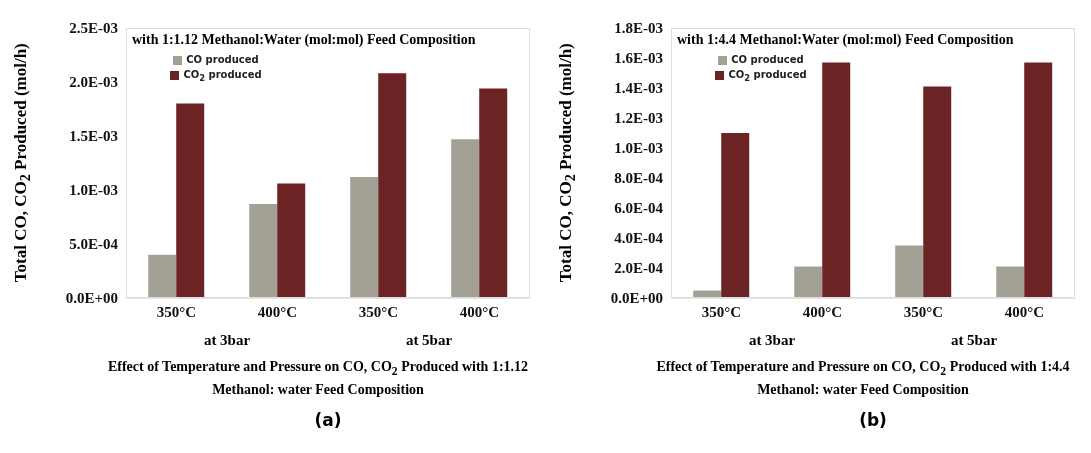 Image resolution: width=1091 pixels, height=453 pixels. I want to click on y-tick-label: 1.8E-03, so click(638, 28).